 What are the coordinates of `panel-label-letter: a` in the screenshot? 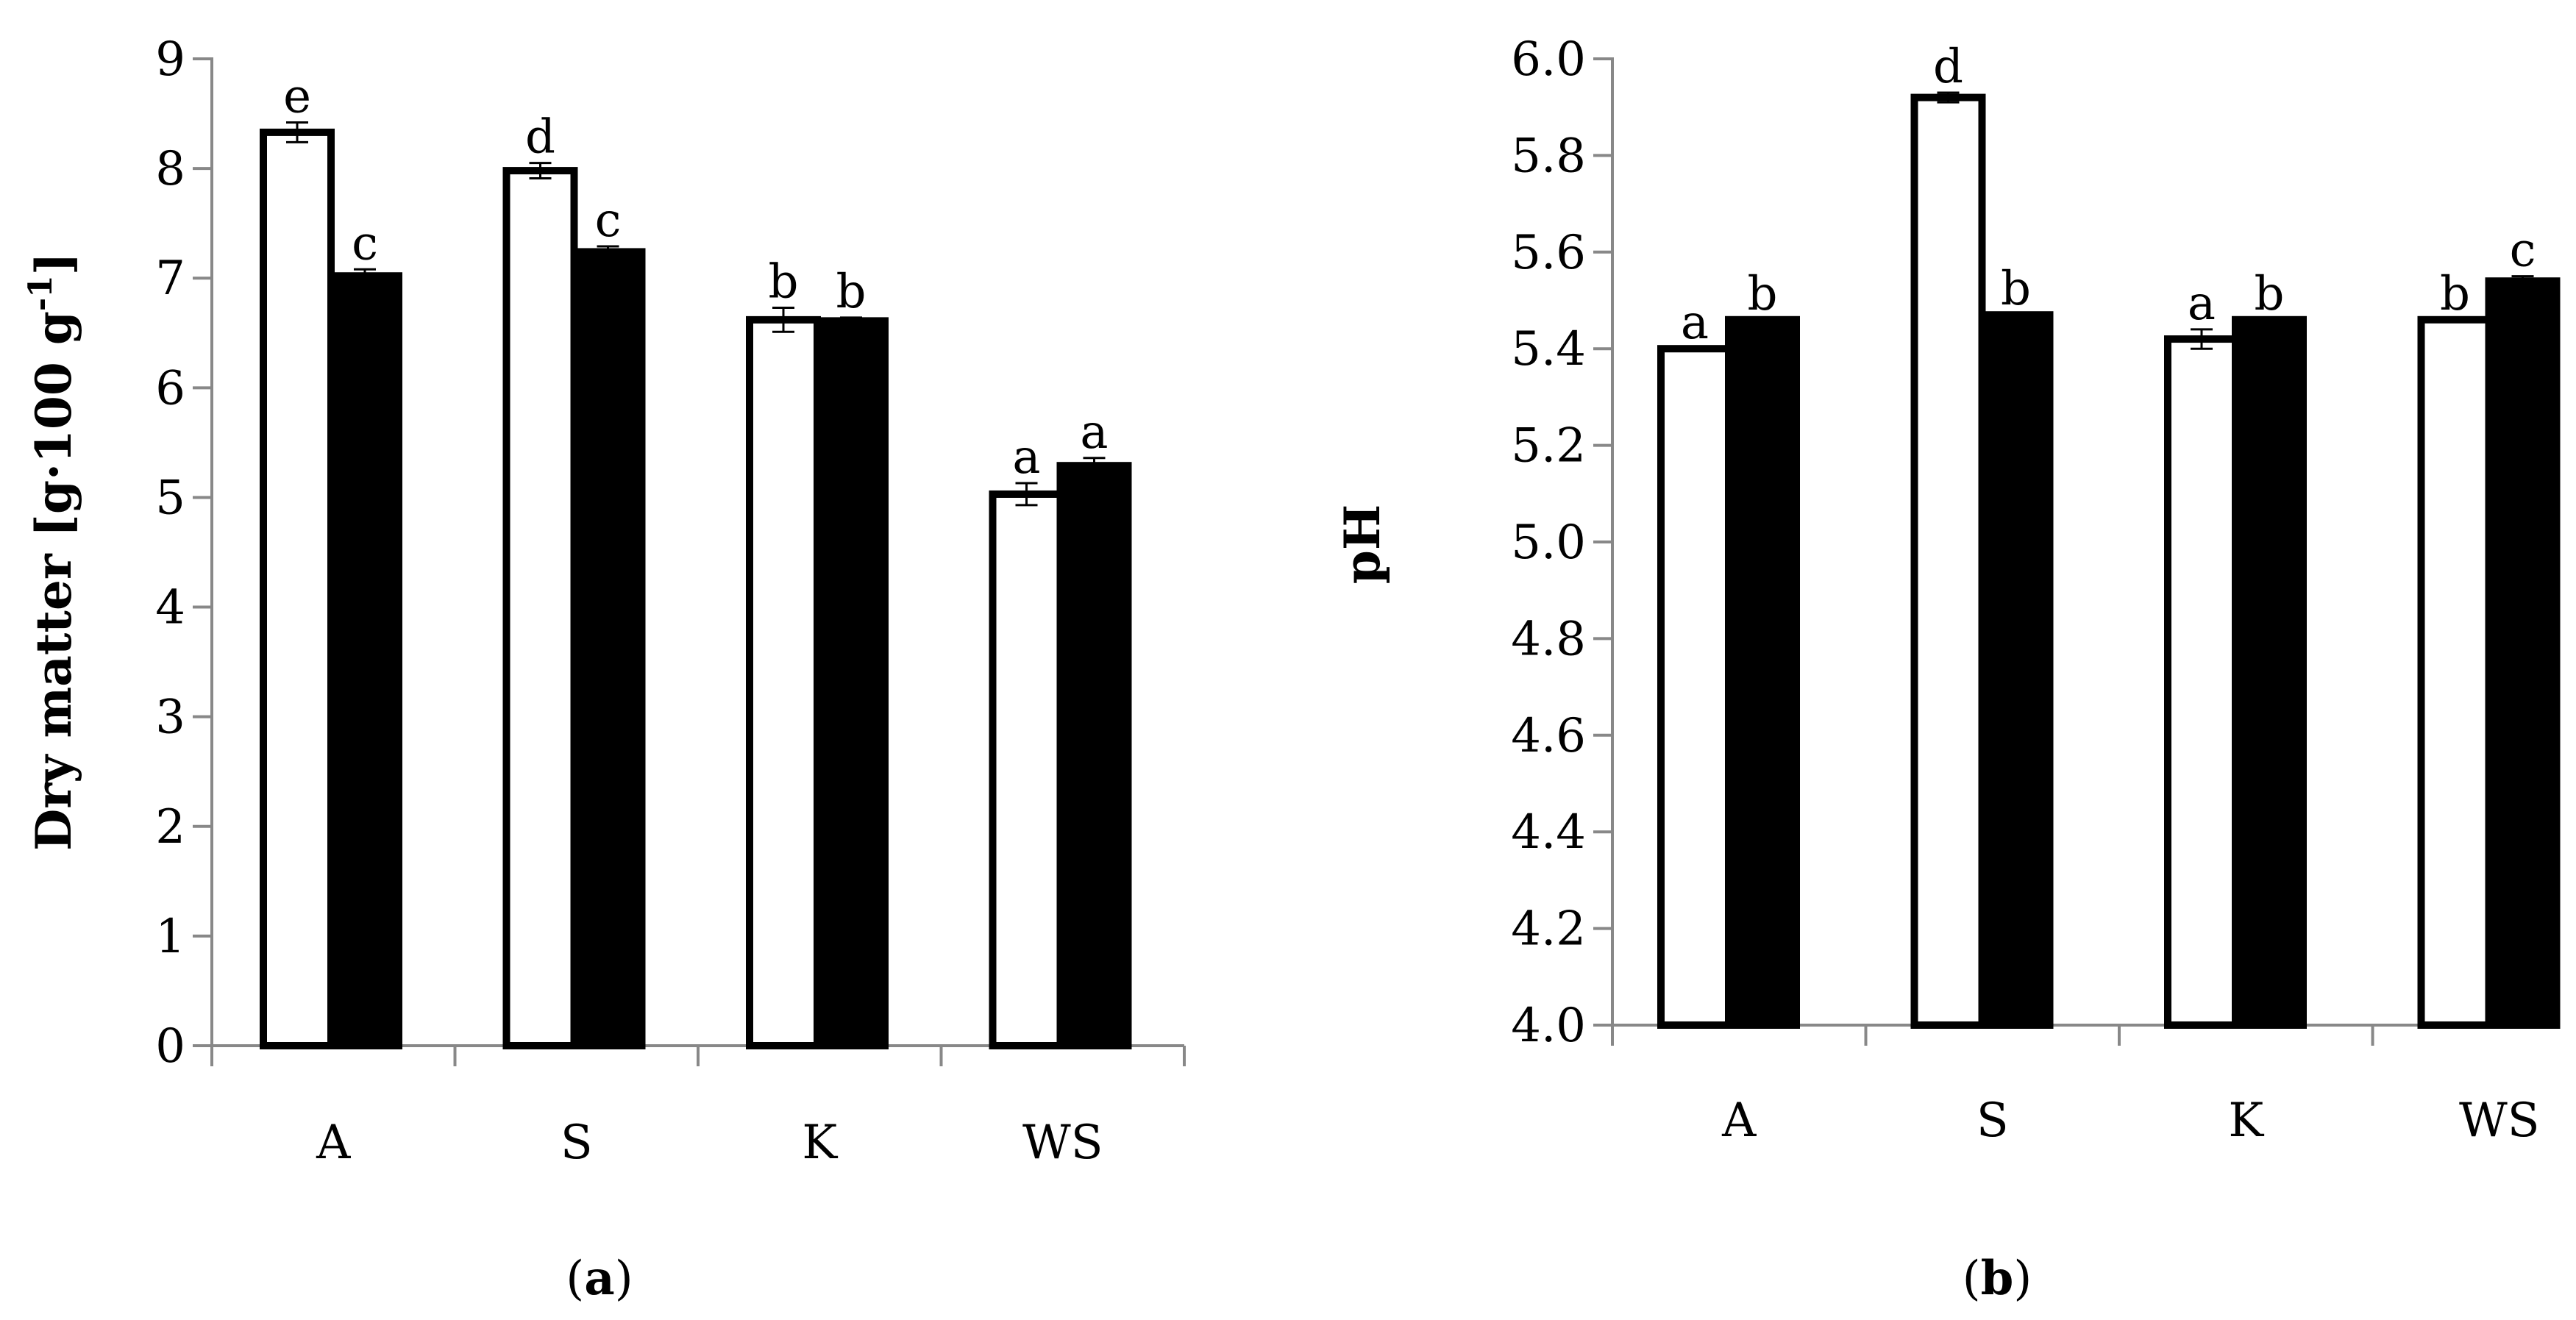 It's located at (599, 1278).